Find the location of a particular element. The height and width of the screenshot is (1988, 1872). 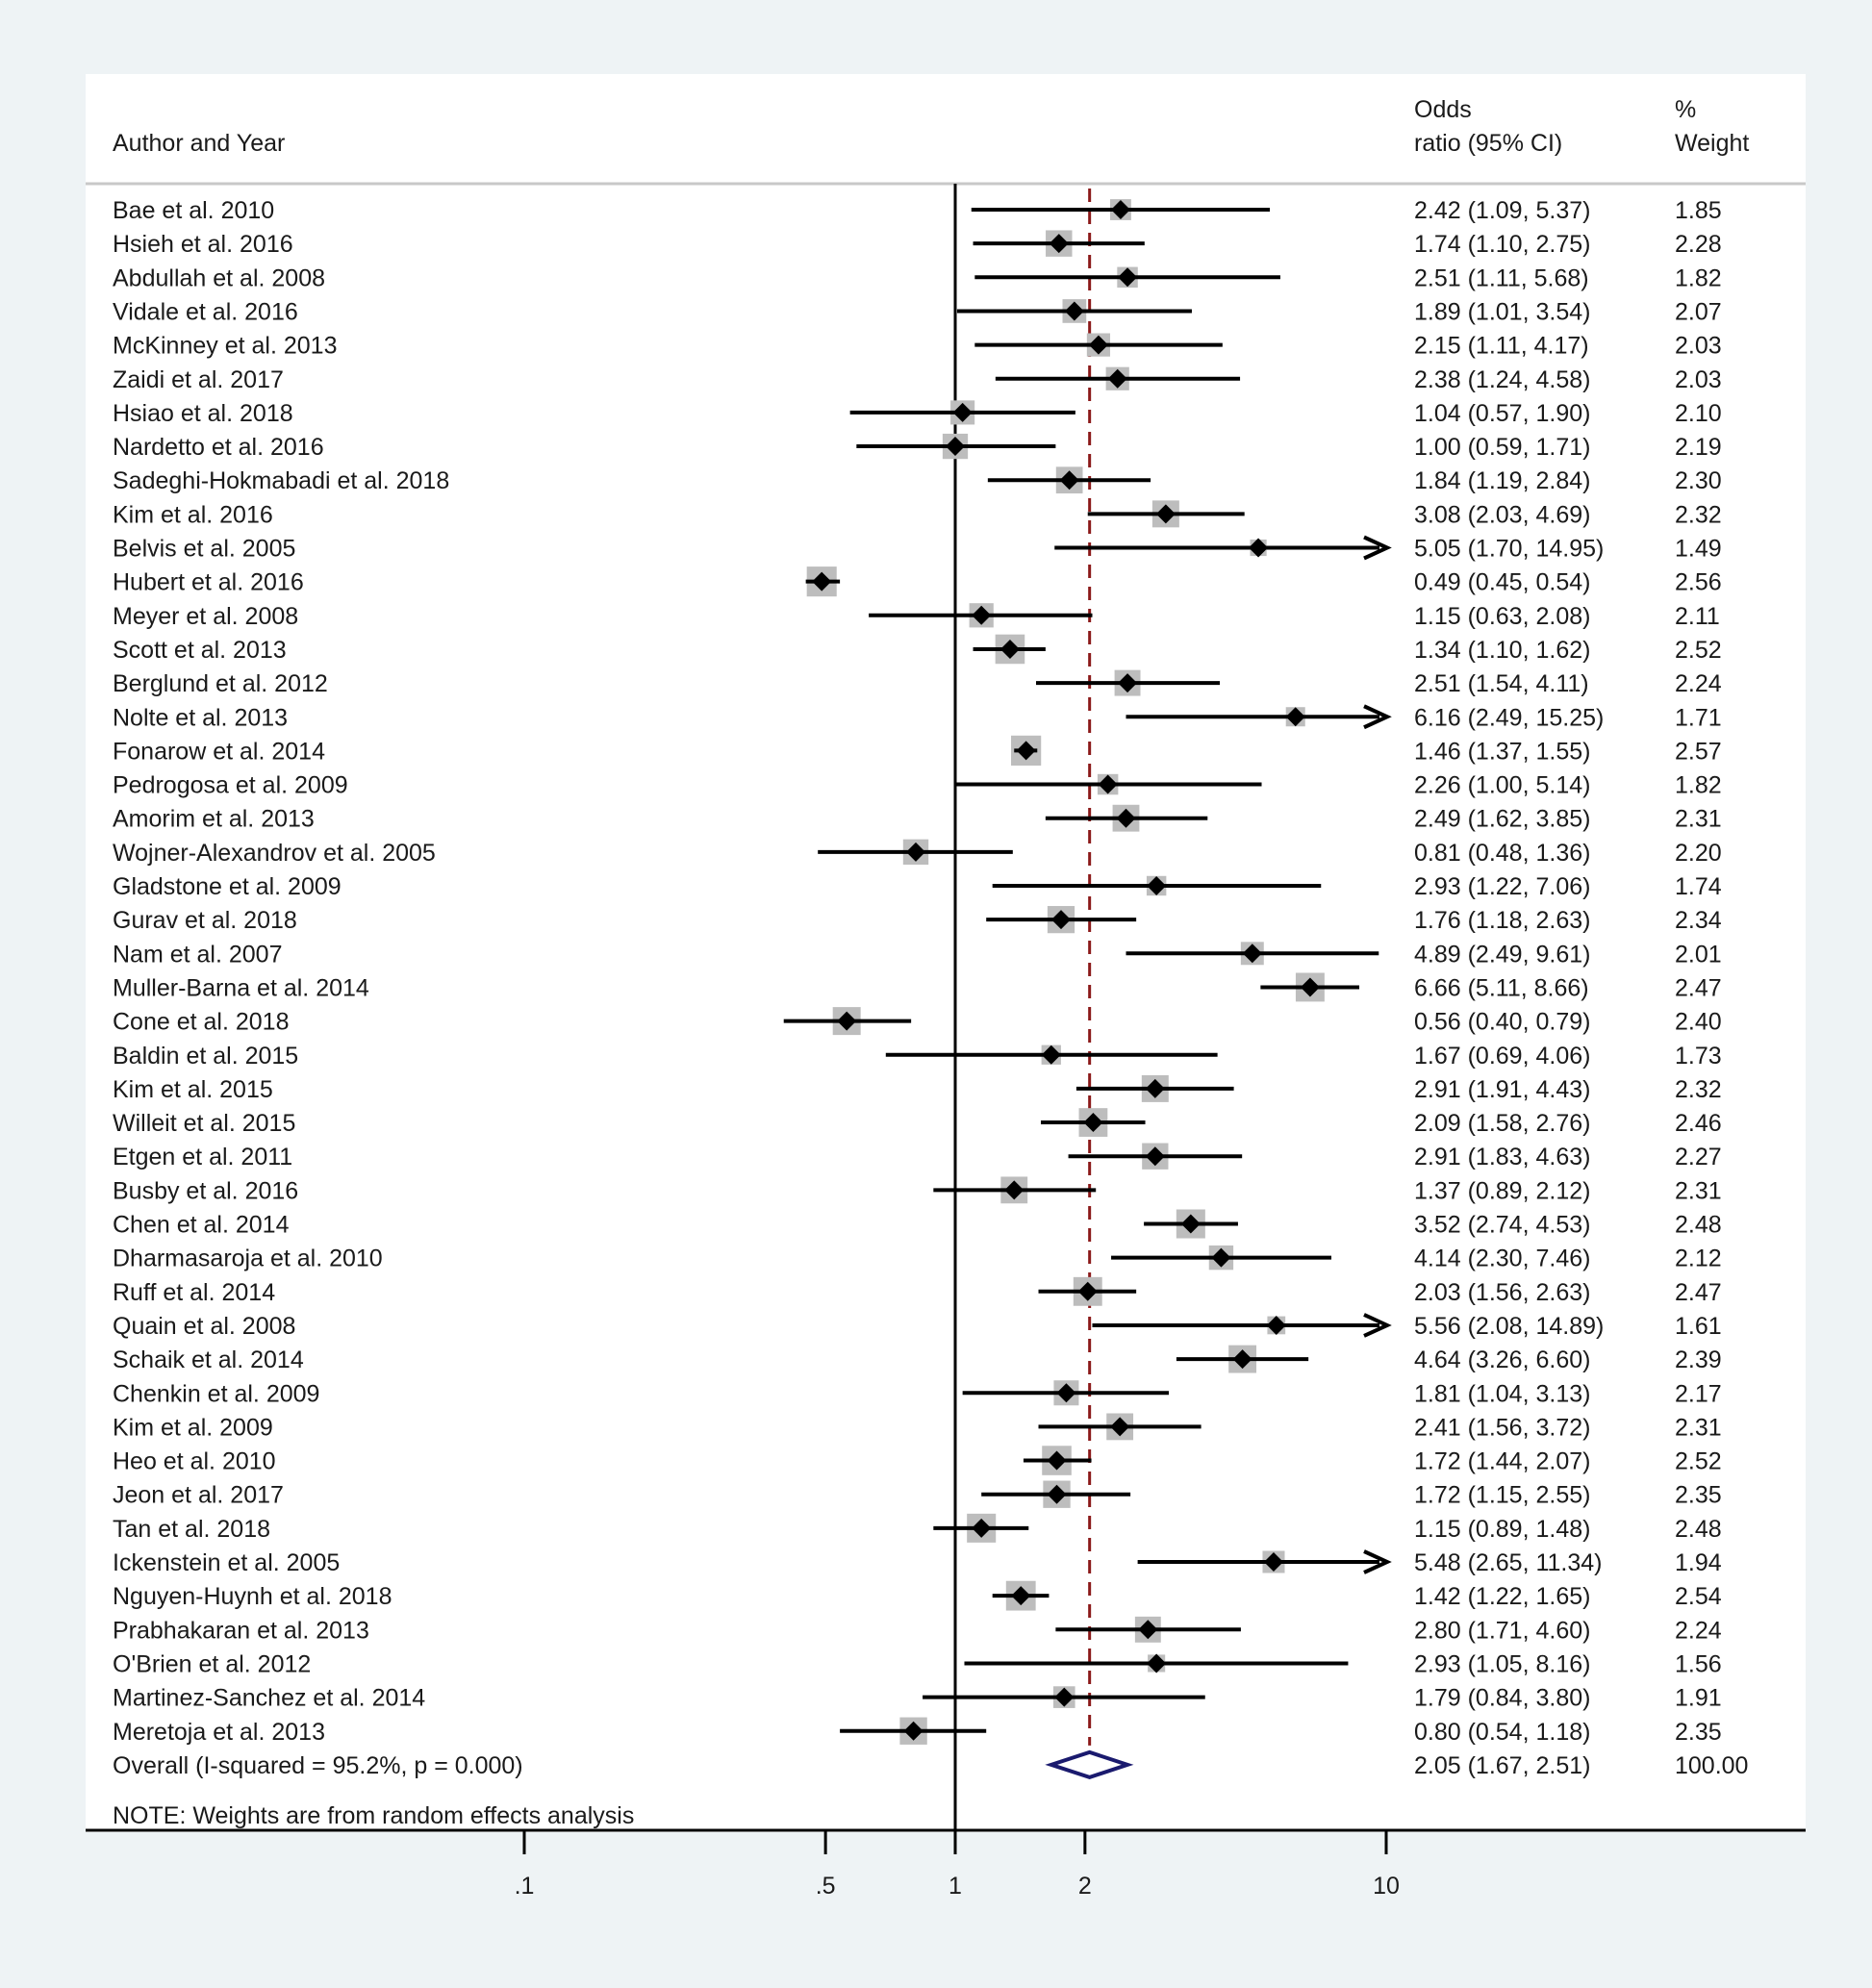

study-ci-text: 3.52 (2.74, 4.53) is located at coordinates (1502, 1225).